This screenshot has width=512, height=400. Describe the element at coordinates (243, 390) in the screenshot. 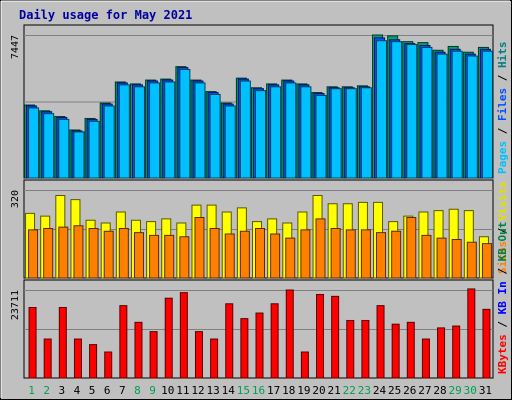

I see `x-tick-label: 15` at that location.